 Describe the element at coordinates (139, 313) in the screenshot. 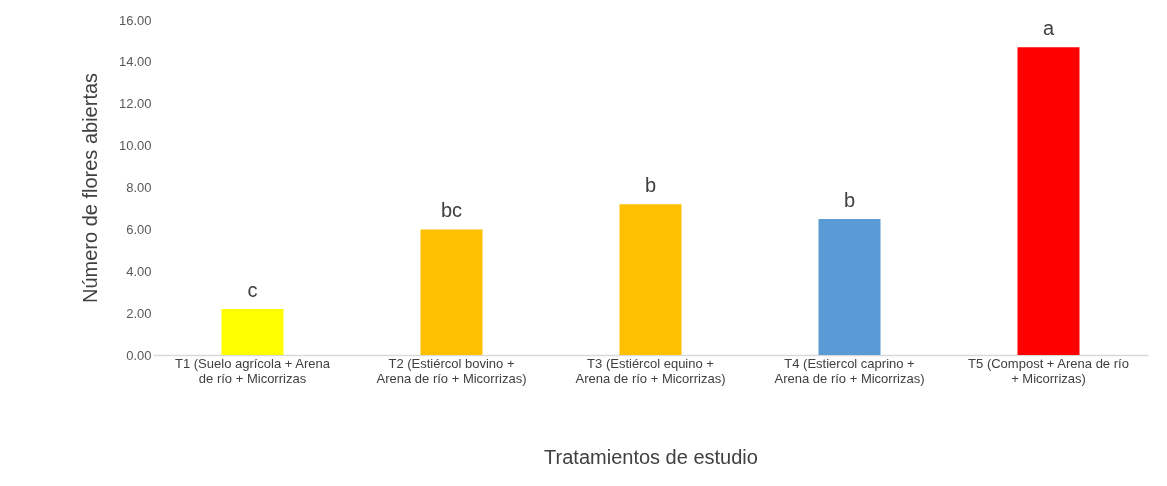

I see `y-tick-label: 2.00` at that location.